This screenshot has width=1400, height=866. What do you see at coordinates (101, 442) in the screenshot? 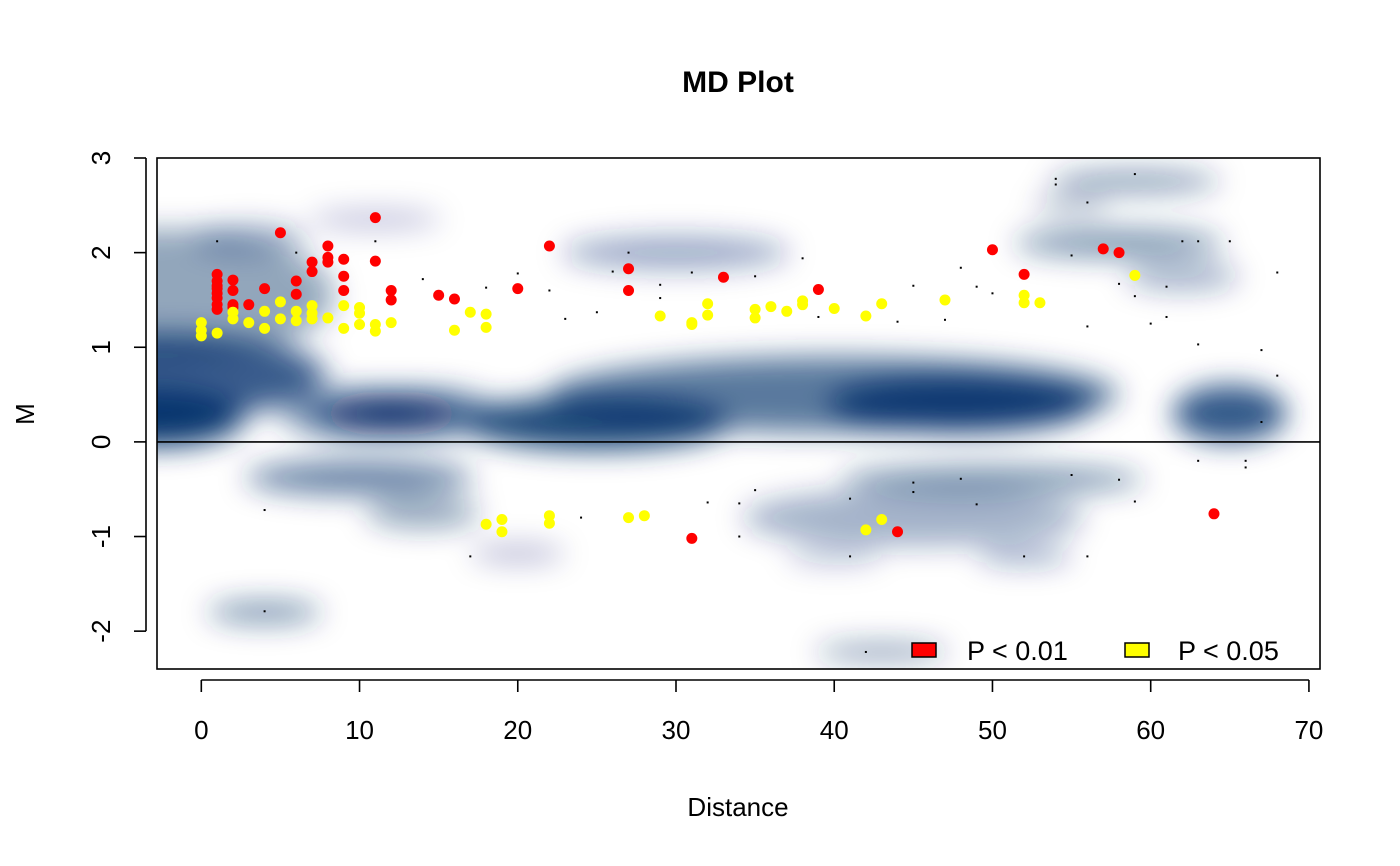
I see `y-tick-label: 0` at bounding box center [101, 442].